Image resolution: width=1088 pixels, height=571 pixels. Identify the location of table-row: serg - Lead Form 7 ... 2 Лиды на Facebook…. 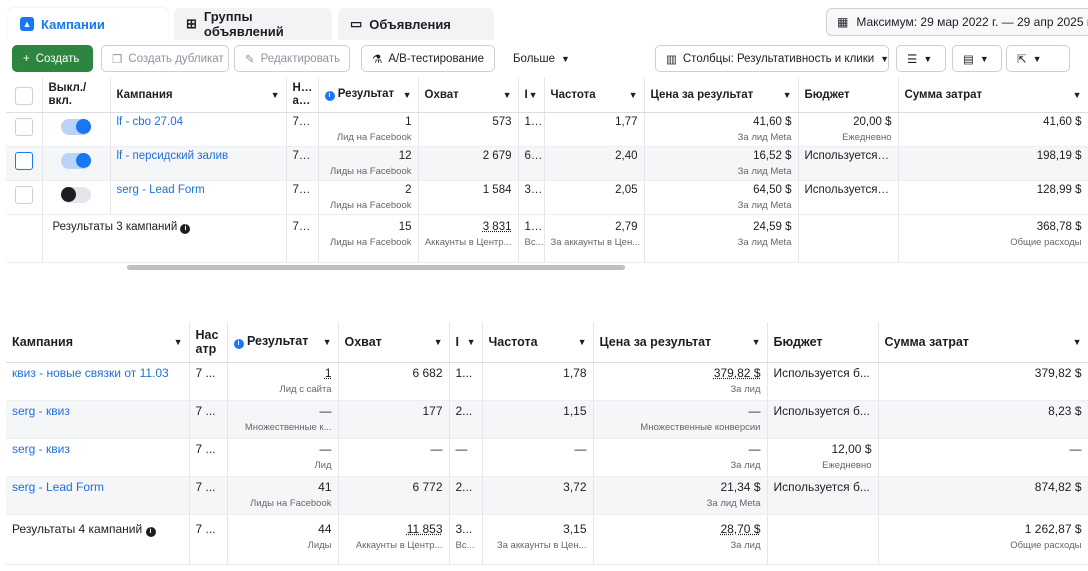
(547, 197).